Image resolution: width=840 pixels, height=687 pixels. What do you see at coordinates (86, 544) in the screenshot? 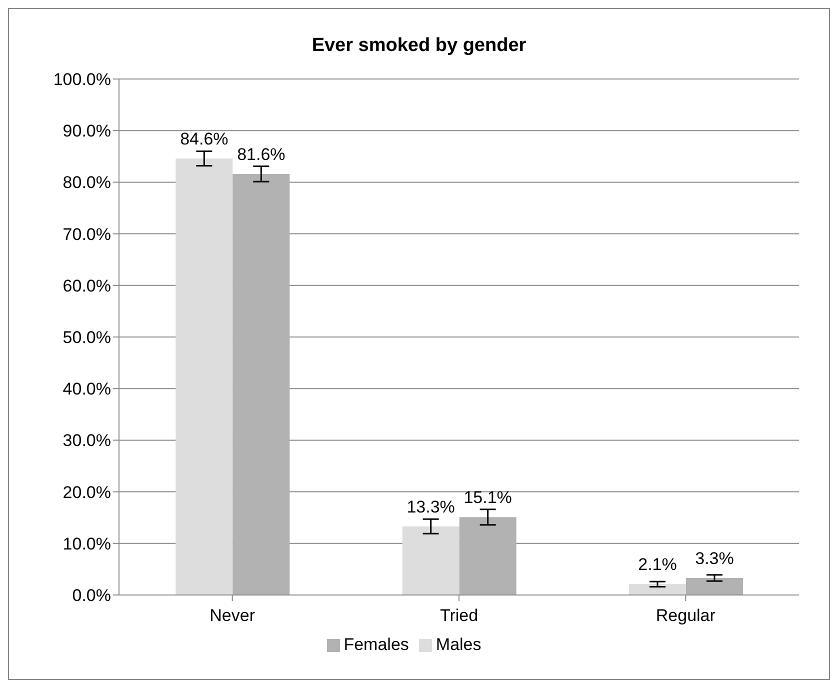
I see `y-tick-label: 10.0%` at bounding box center [86, 544].